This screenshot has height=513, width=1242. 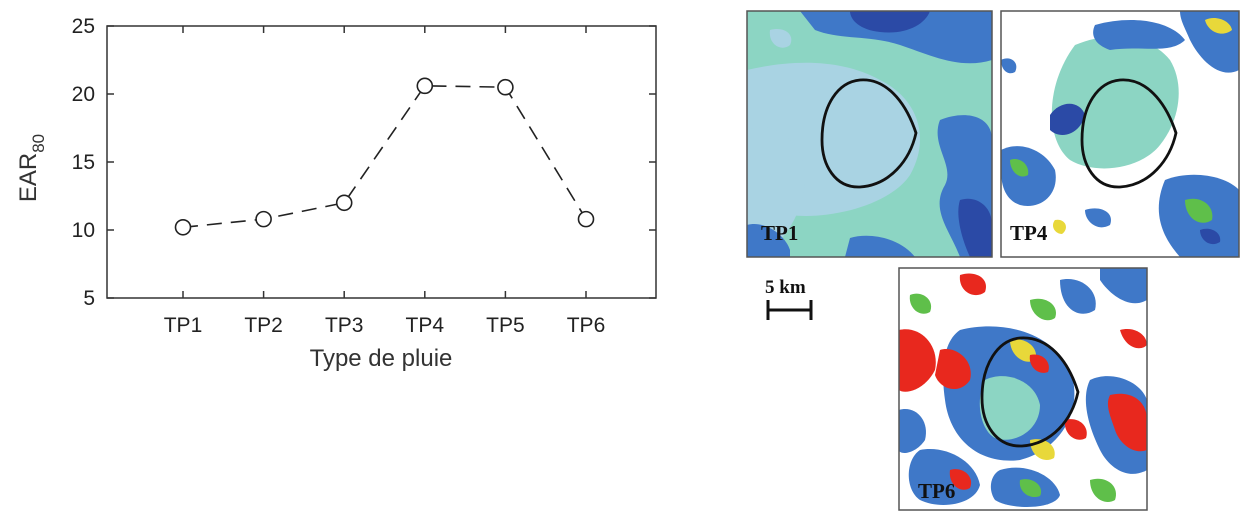 What do you see at coordinates (344, 325) in the screenshot?
I see `x-tick-label: TP3` at bounding box center [344, 325].